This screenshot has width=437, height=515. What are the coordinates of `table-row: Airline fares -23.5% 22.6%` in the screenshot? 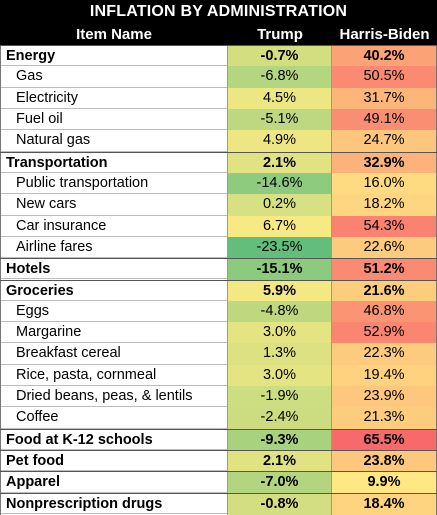 It's located at (218, 247).